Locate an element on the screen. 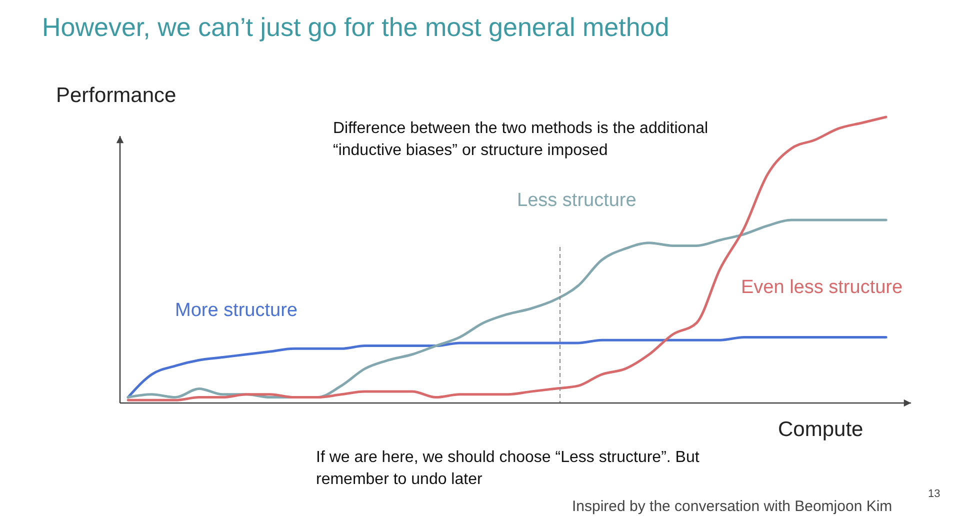  y-axis-title: Performance is located at coordinates (116, 96).